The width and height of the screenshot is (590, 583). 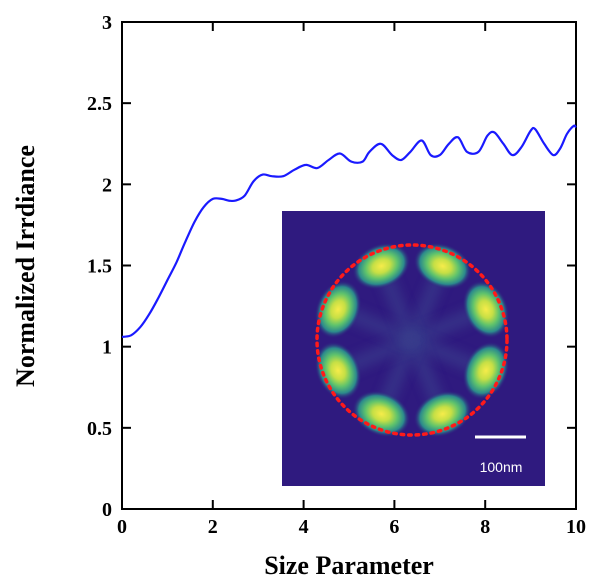 What do you see at coordinates (99, 104) in the screenshot?
I see `y-tick-label: 2.5` at bounding box center [99, 104].